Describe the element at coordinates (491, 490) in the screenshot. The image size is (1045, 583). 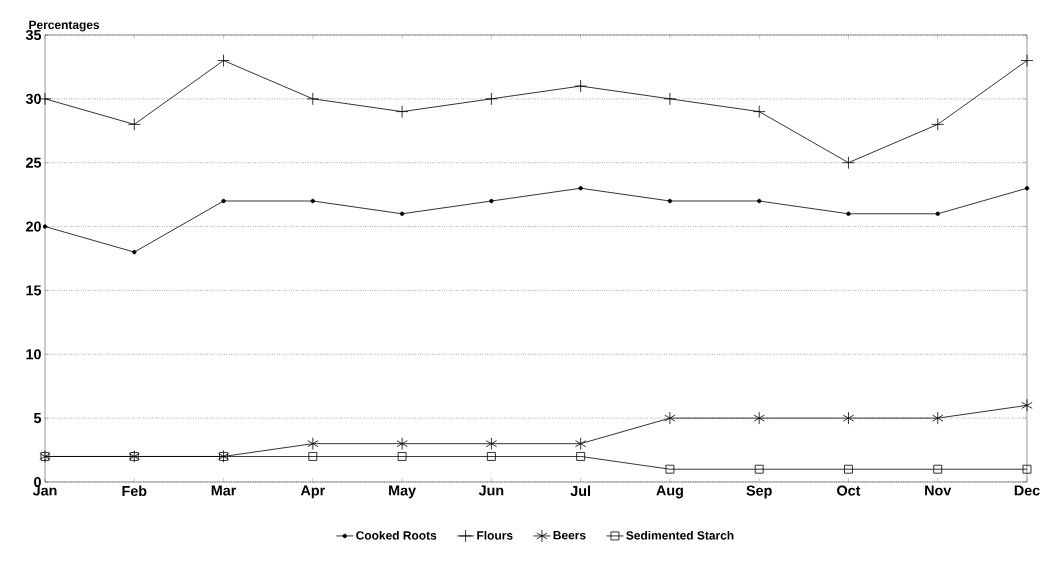
I see `x-tick-label: Jun` at that location.